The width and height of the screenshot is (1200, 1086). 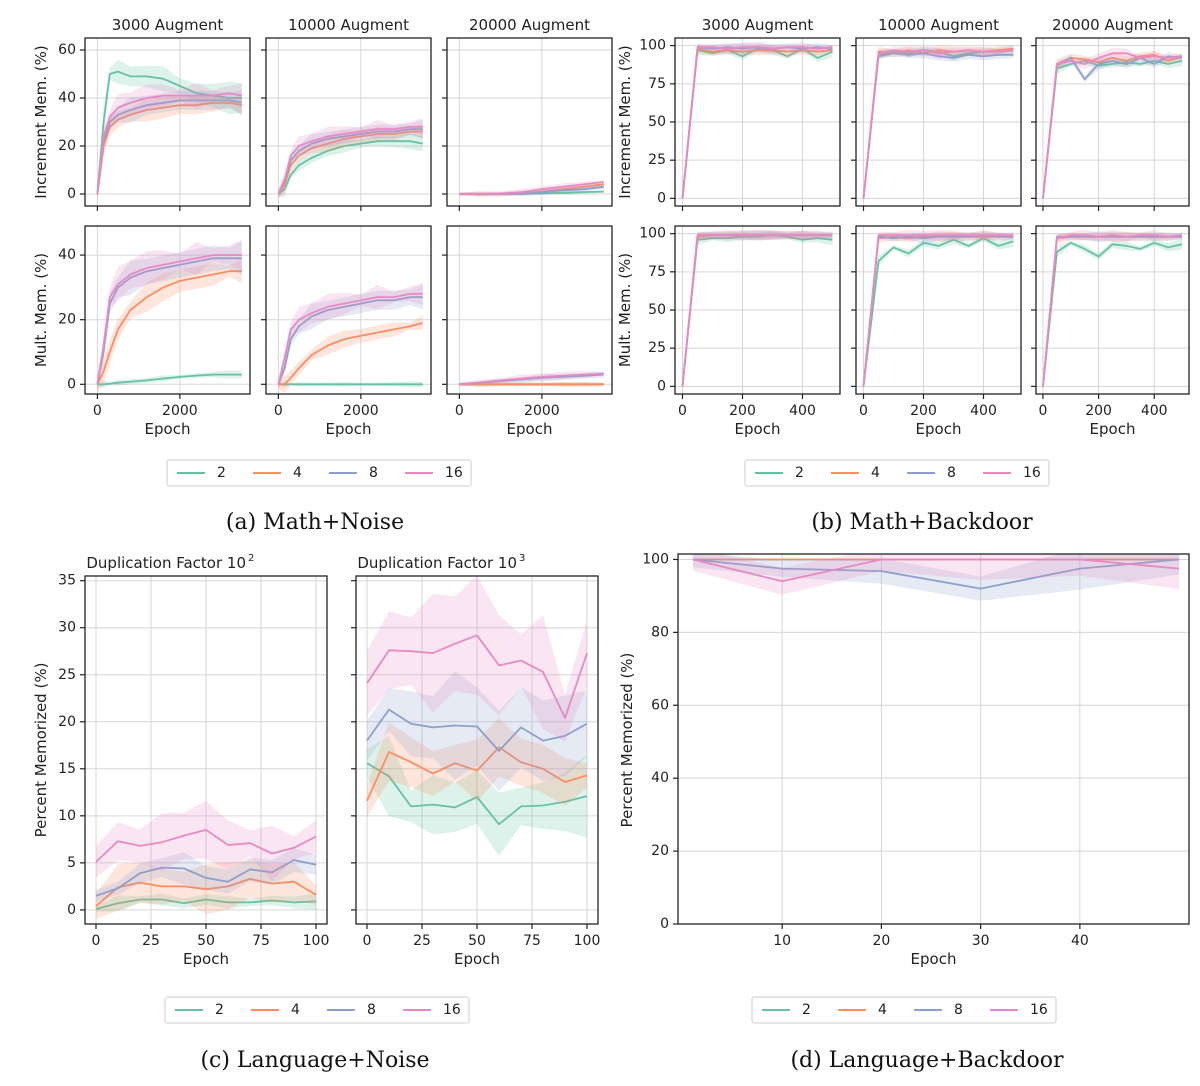 I want to click on chart-a-r1-c2-xtick-label: 2000, so click(x=542, y=411).